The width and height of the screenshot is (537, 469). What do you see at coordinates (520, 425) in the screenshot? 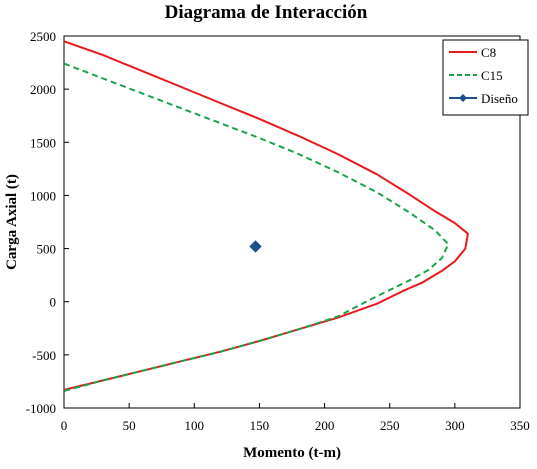
I see `x-tick-label: 350` at bounding box center [520, 425].